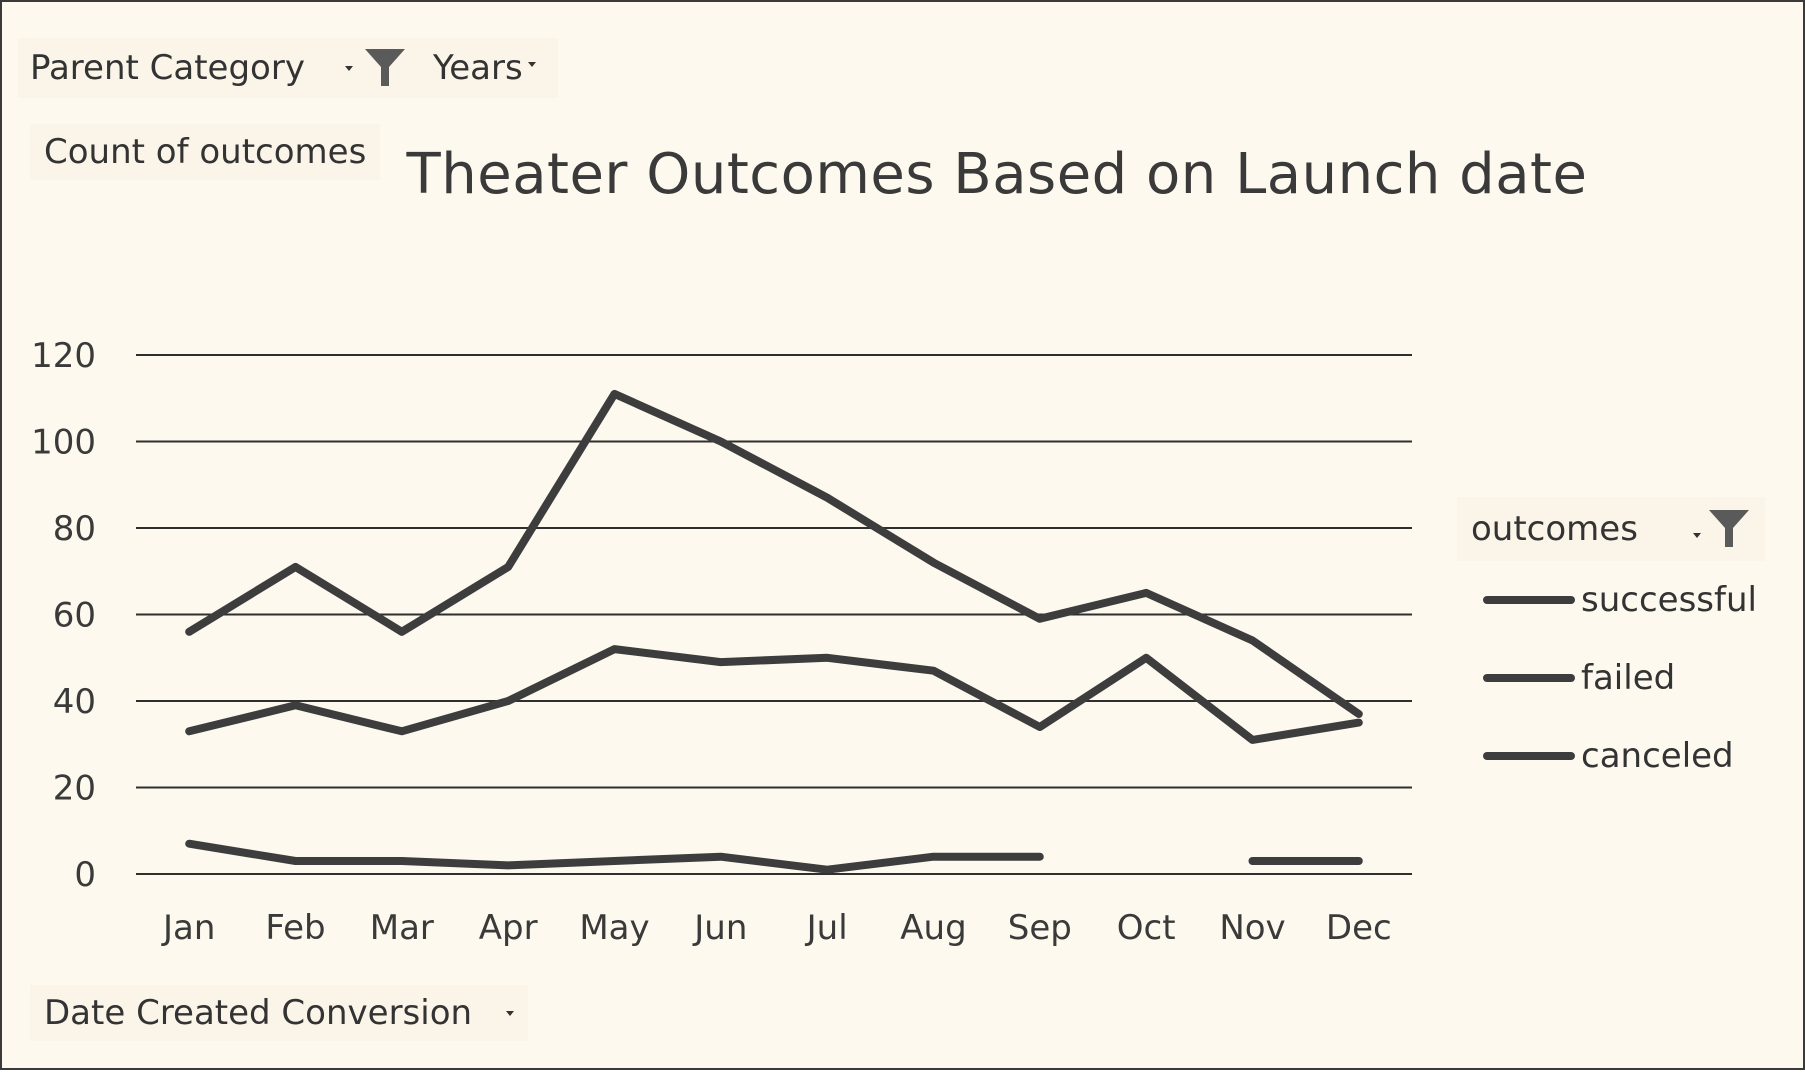  Describe the element at coordinates (402, 928) in the screenshot. I see `x-tick-label: Mar` at that location.